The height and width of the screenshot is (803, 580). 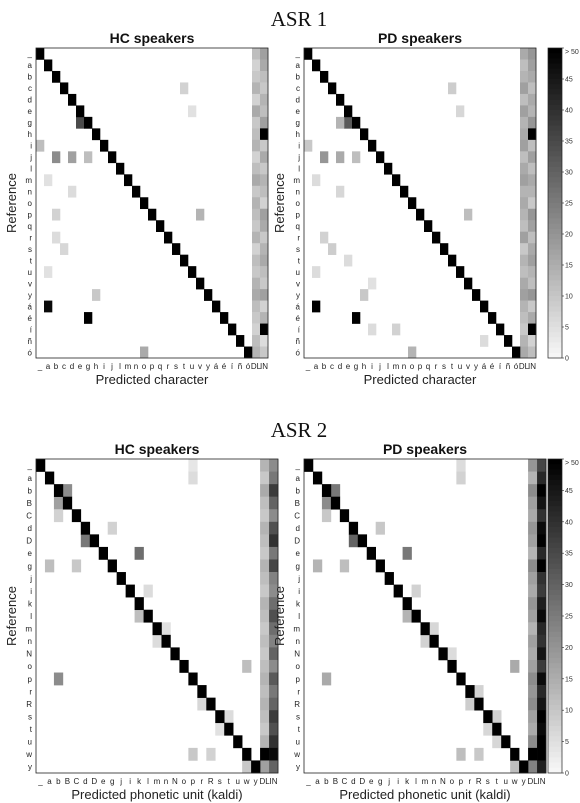 I want to click on colorbar-tick-label: 10, so click(x=569, y=711).